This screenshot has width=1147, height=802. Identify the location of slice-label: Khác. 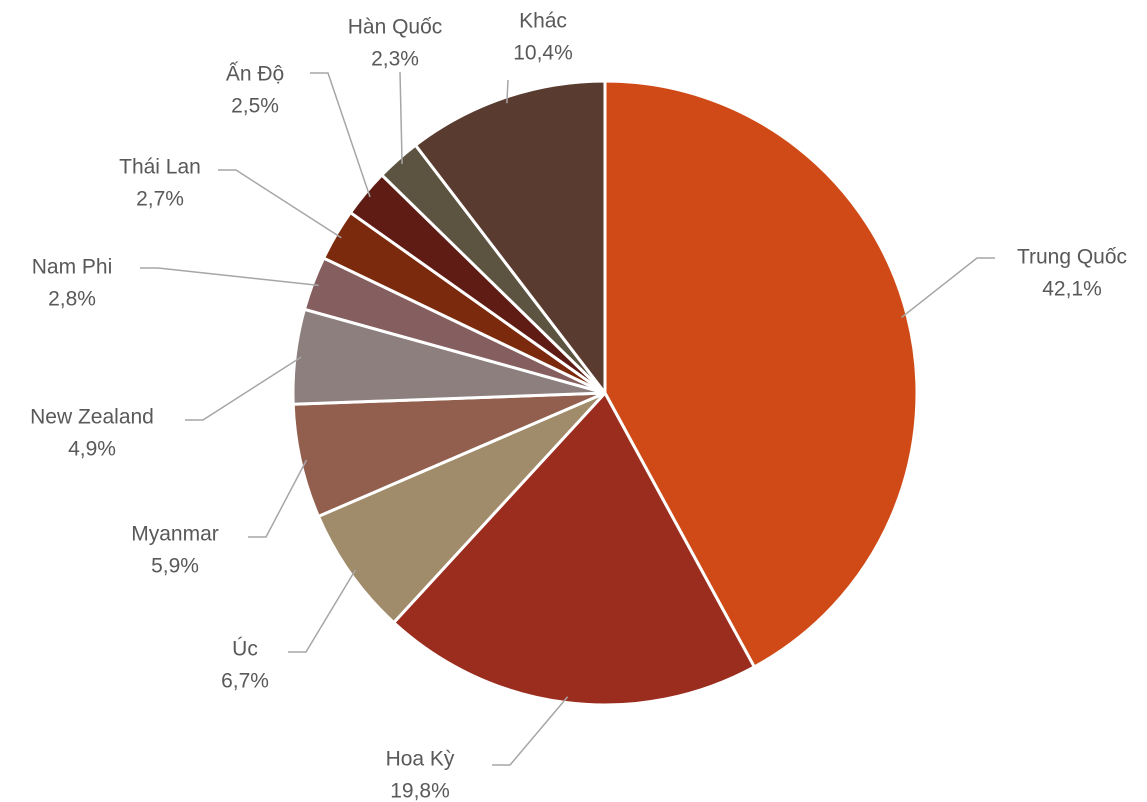
(543, 21).